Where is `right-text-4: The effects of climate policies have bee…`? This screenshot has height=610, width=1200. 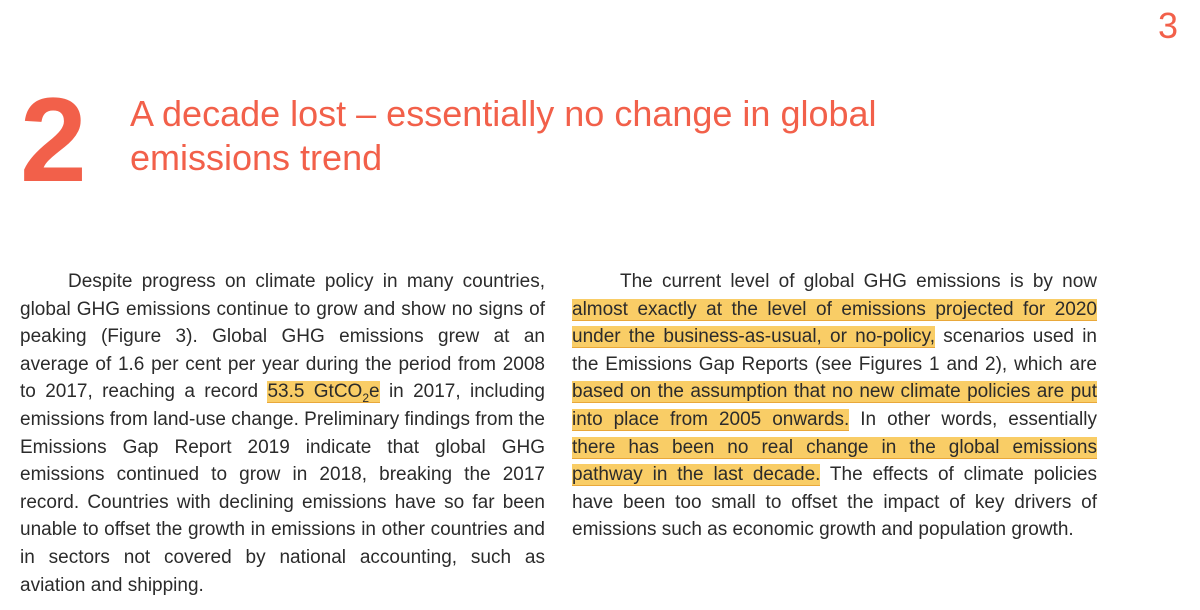
right-text-4: The effects of climate policies have bee… is located at coordinates (834, 502).